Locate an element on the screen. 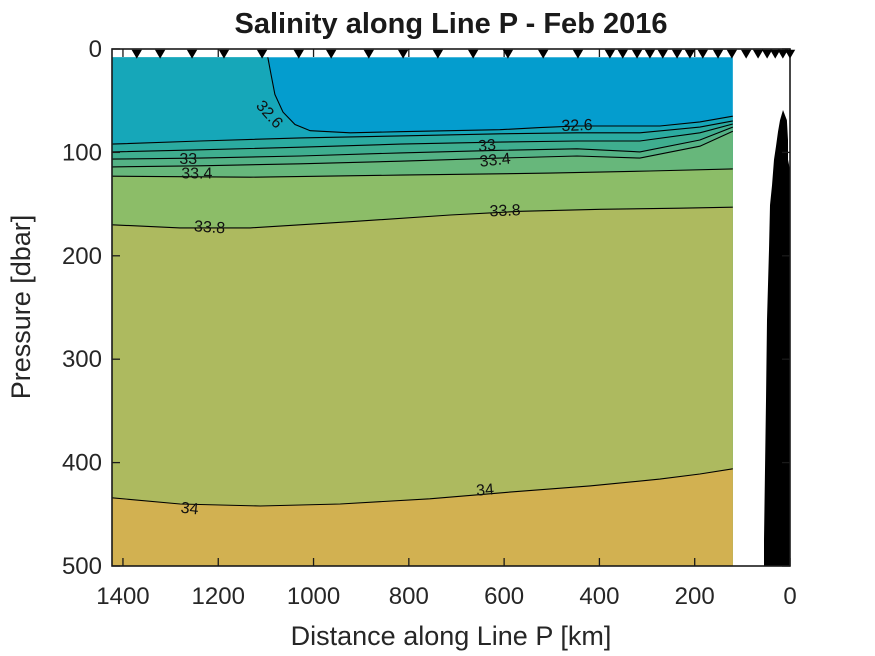 This screenshot has height=656, width=875. land-silhouette is located at coordinates (777, 338).